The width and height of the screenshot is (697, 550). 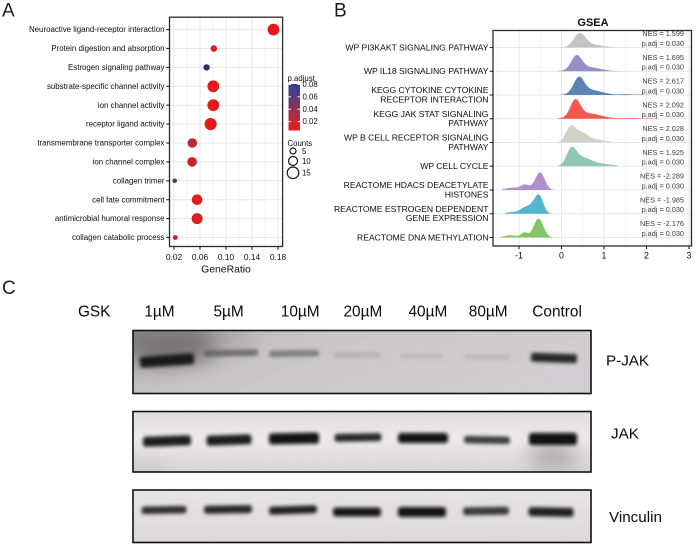 I want to click on svg-text: A, so click(x=8, y=11).